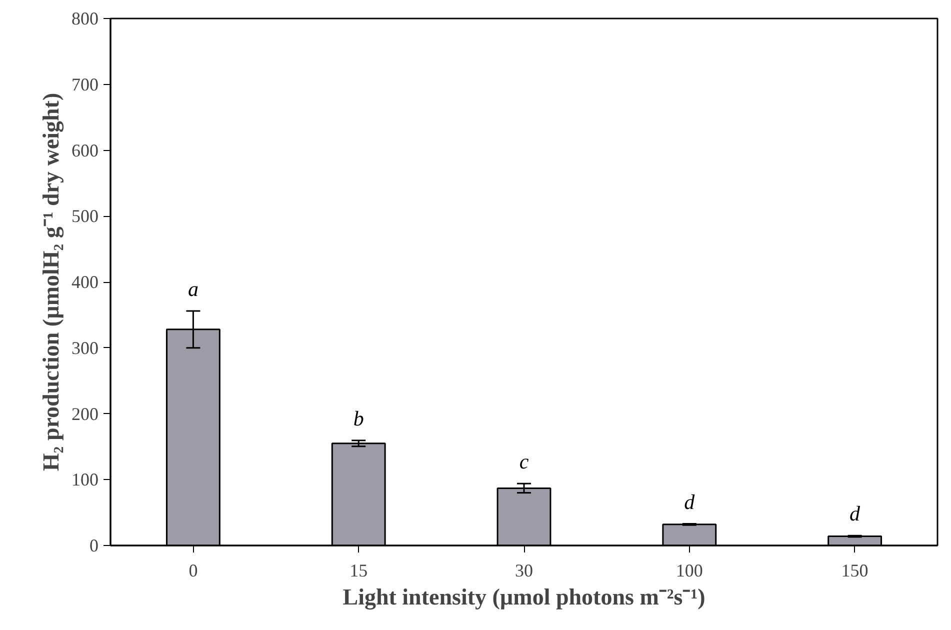 The width and height of the screenshot is (951, 630). I want to click on y-tick-label: 0, so click(94, 546).